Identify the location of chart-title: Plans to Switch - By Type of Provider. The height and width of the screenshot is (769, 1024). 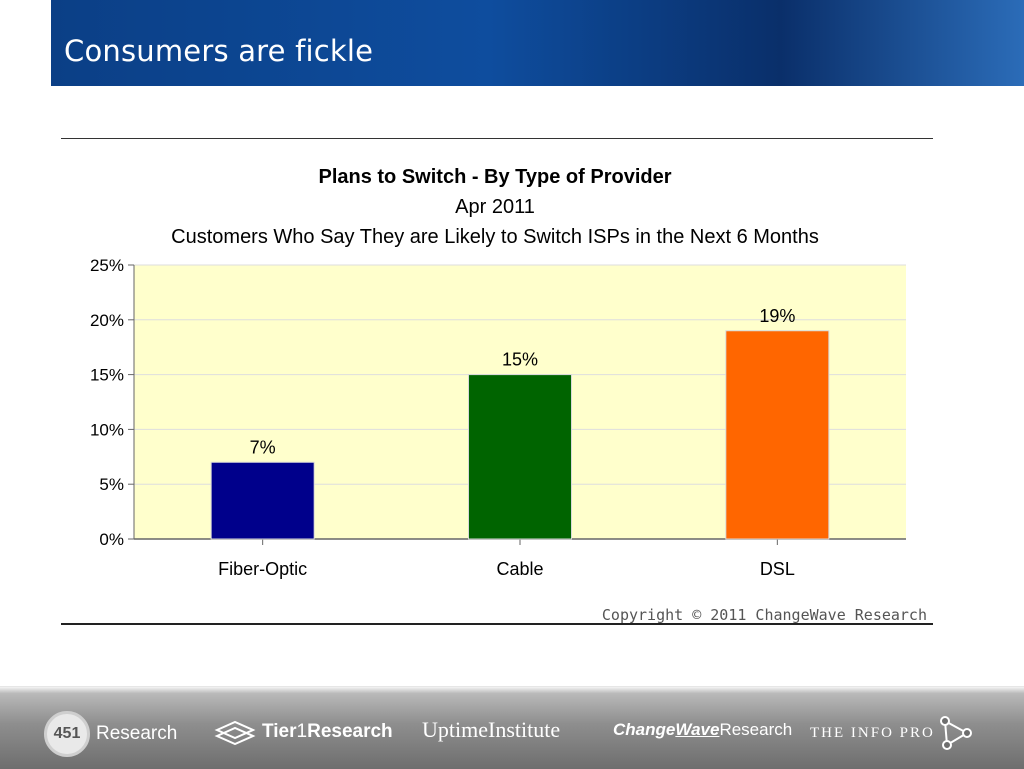
(494, 177).